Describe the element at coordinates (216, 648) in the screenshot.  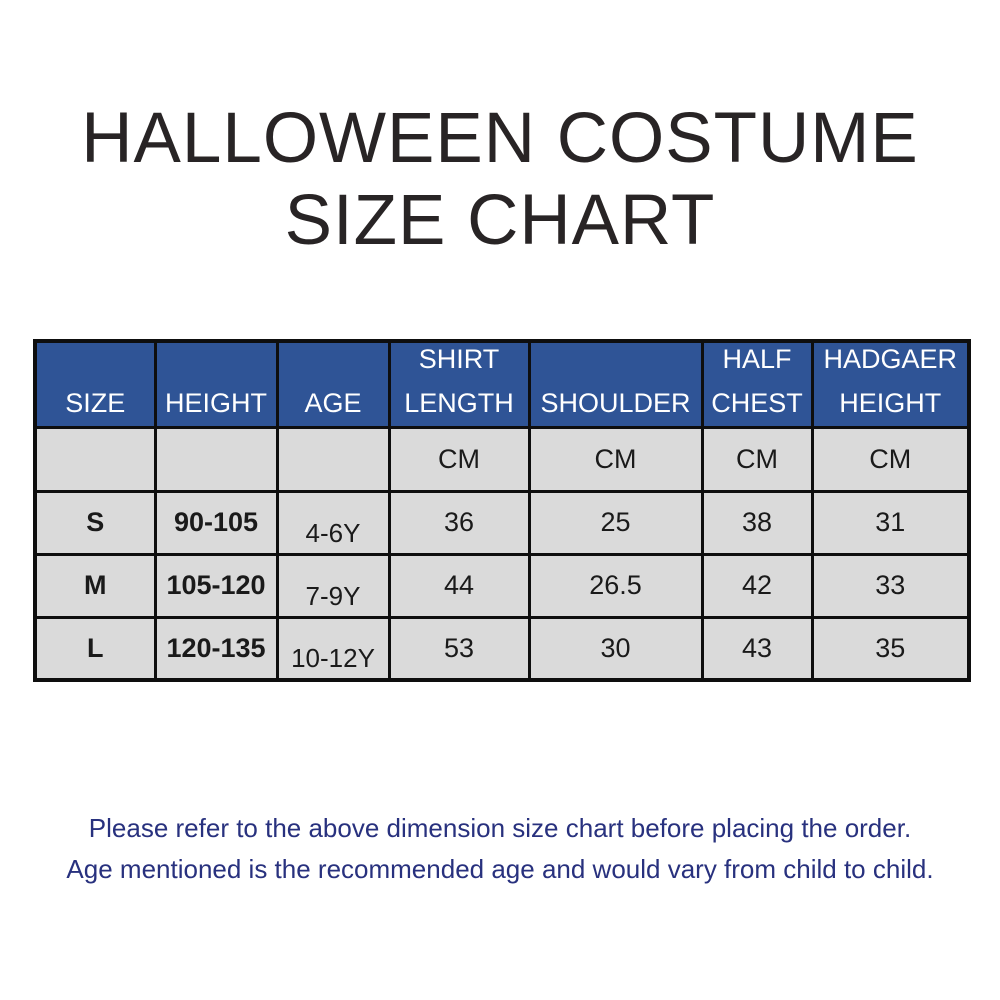
I see `height-cell: 120-135` at that location.